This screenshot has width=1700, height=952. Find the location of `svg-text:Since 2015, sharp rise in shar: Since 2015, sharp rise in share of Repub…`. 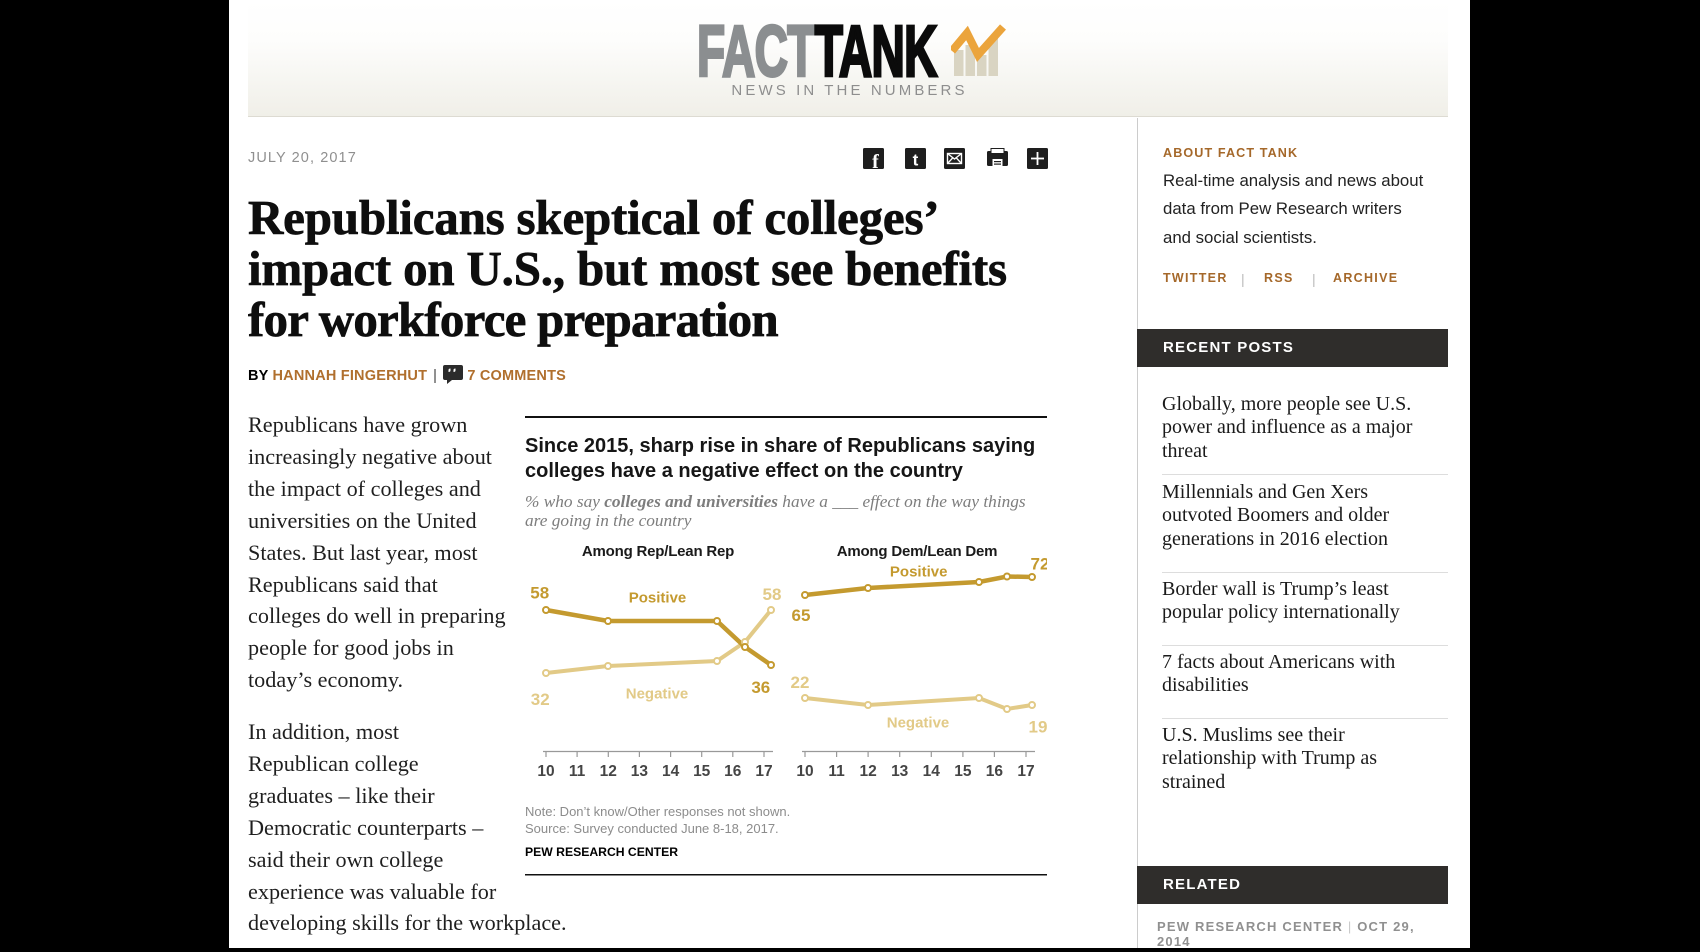

svg-text:Since 2015, sharp rise in shar: Since 2015, sharp rise in share of Repub… is located at coordinates (780, 446).